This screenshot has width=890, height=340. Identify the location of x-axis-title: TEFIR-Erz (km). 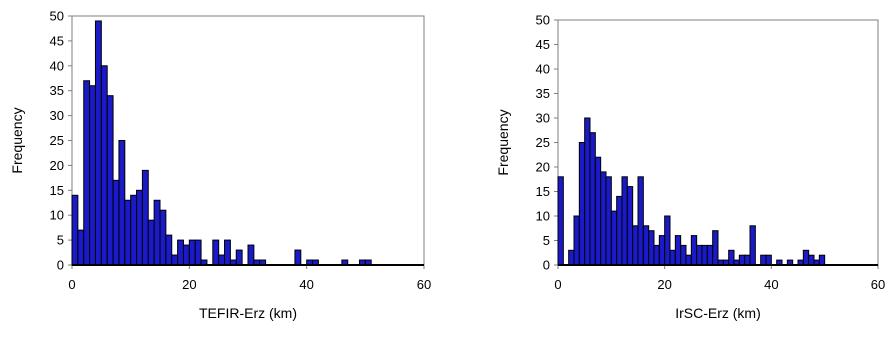
(248, 313).